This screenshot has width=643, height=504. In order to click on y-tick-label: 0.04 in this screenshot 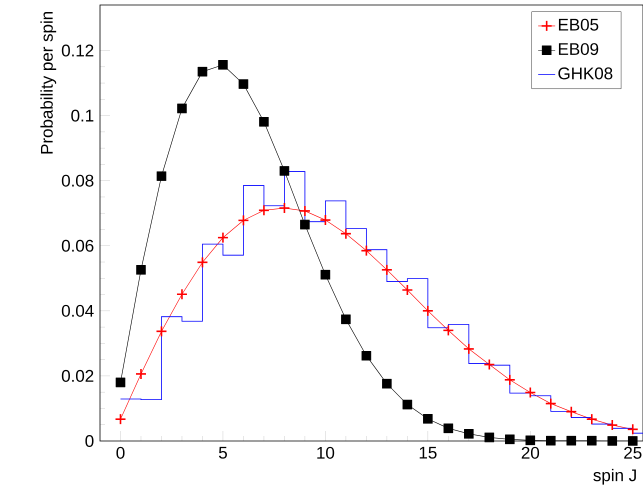, I will do `click(78, 310)`.